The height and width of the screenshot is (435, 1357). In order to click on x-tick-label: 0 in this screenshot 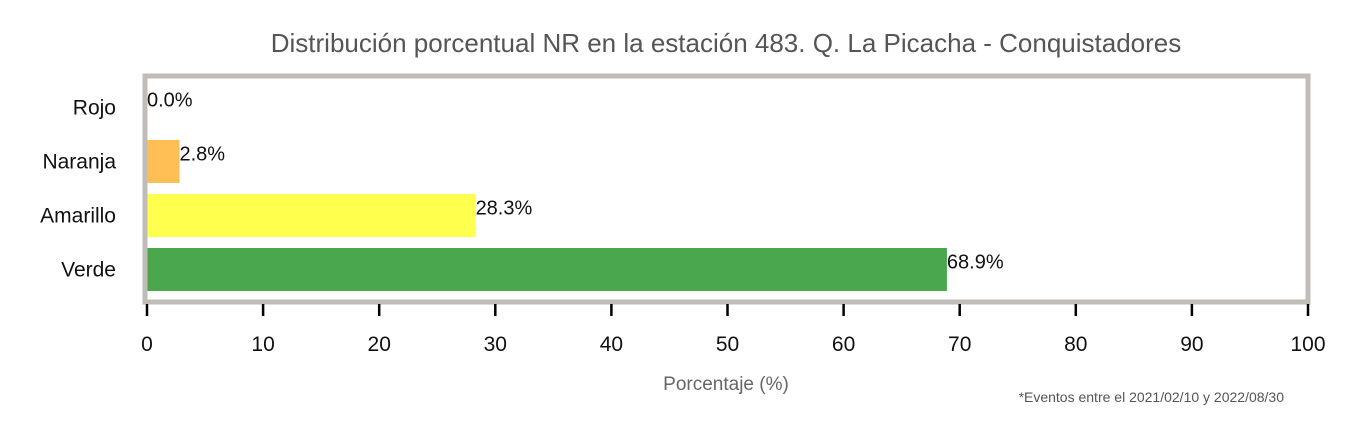, I will do `click(147, 344)`.